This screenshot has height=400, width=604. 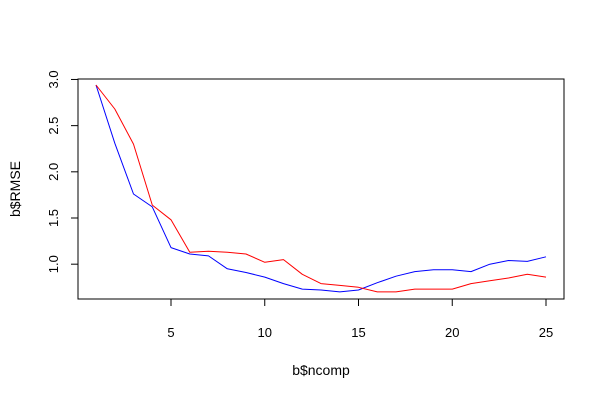 I want to click on y-tick-label: 1.0, so click(x=53, y=264).